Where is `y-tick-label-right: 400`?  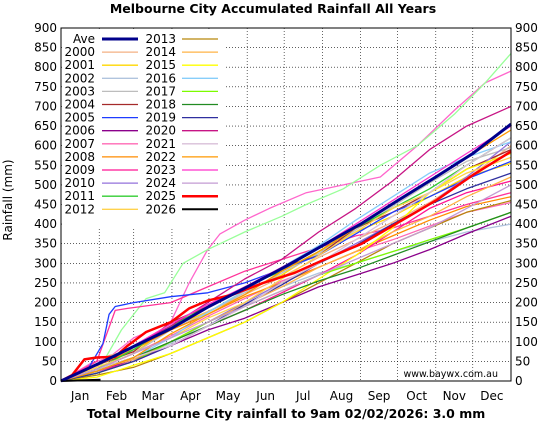
y-tick-label-right: 400 is located at coordinates (526, 224).